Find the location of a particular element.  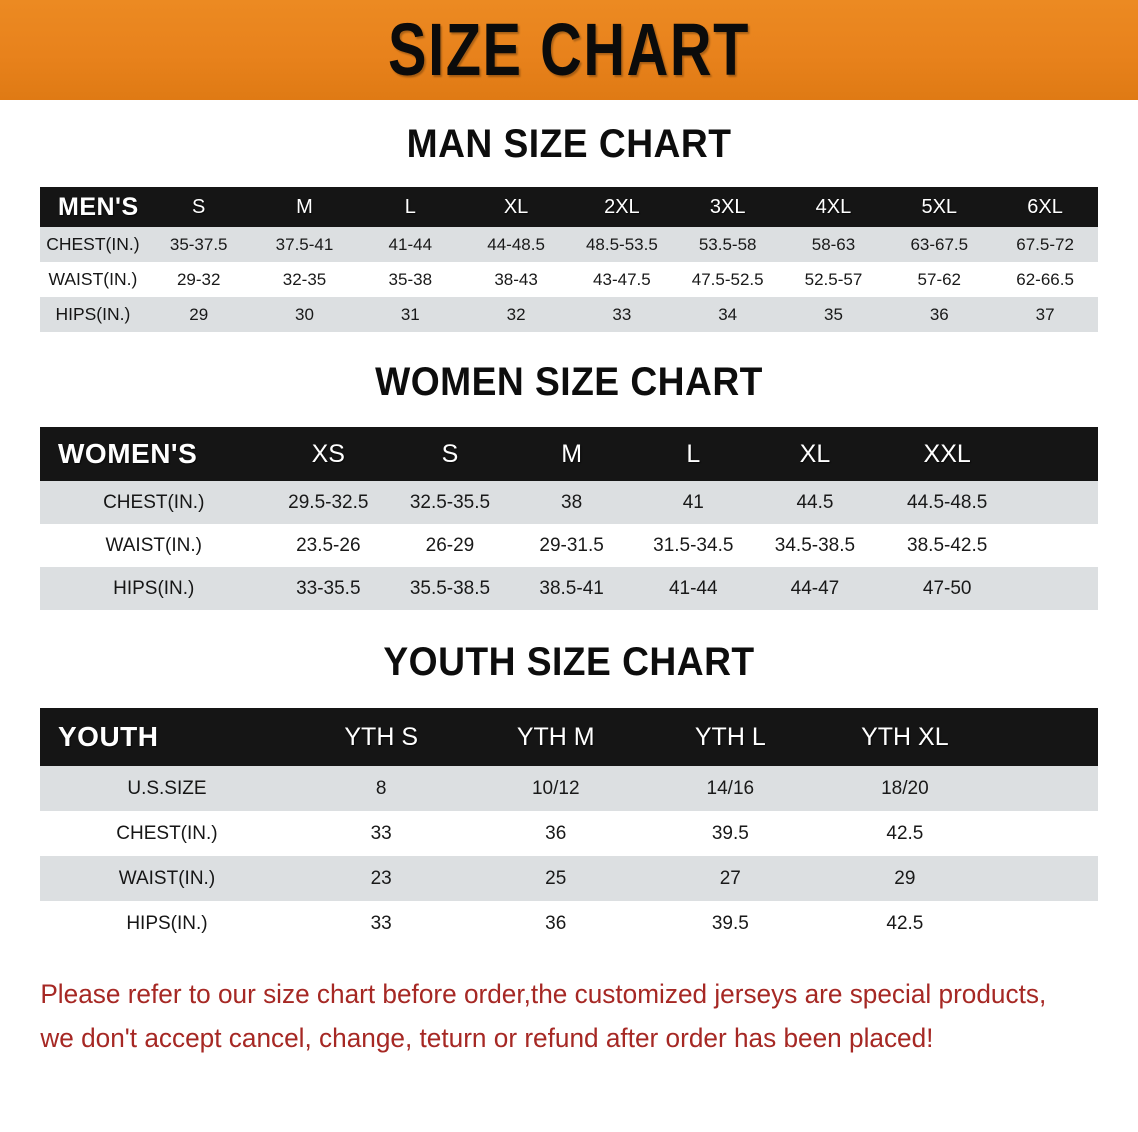

table-row: U.S.SIZE 8 10/12 14/16 18/20 is located at coordinates (569, 788).